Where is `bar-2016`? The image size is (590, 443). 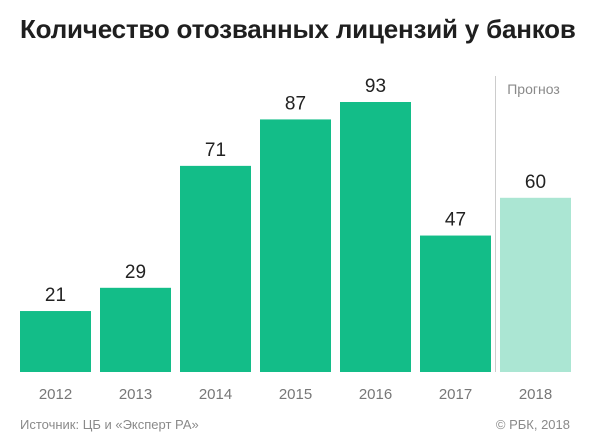 bar-2016 is located at coordinates (375, 237).